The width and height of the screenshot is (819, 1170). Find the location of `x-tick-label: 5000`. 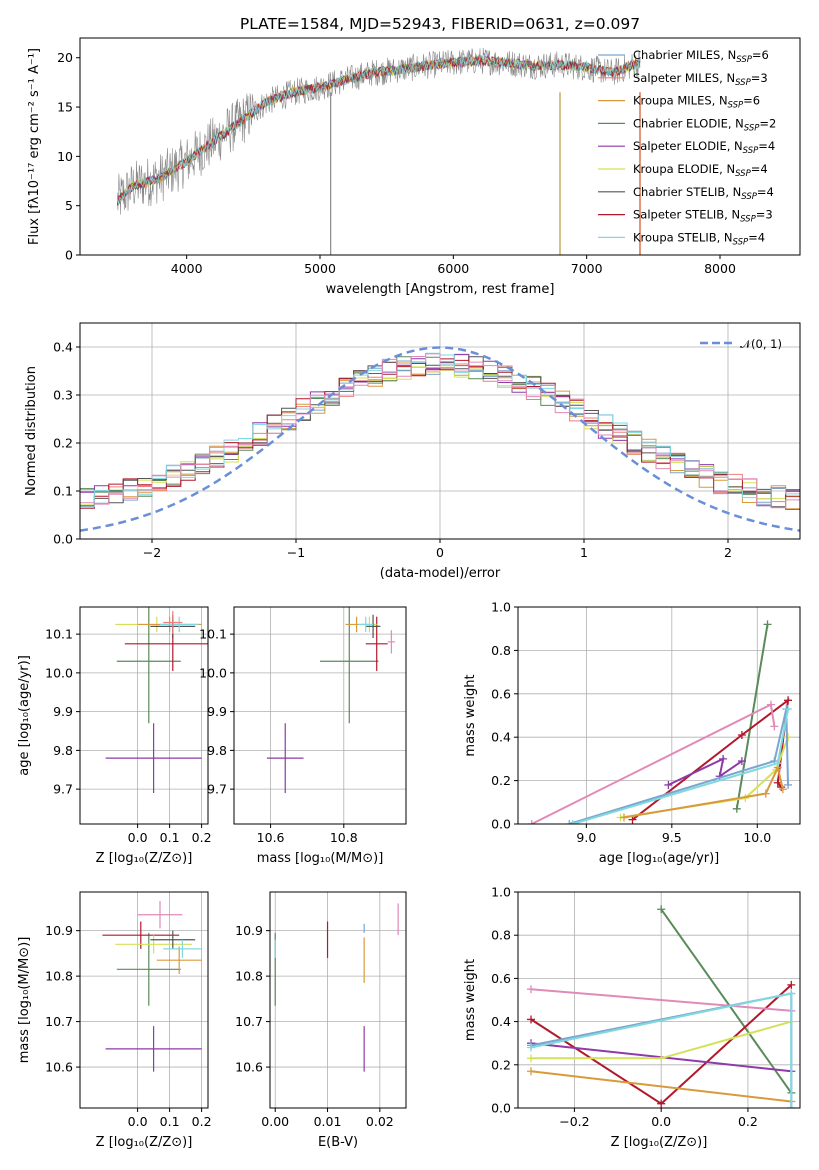

x-tick-label: 5000 is located at coordinates (320, 268).